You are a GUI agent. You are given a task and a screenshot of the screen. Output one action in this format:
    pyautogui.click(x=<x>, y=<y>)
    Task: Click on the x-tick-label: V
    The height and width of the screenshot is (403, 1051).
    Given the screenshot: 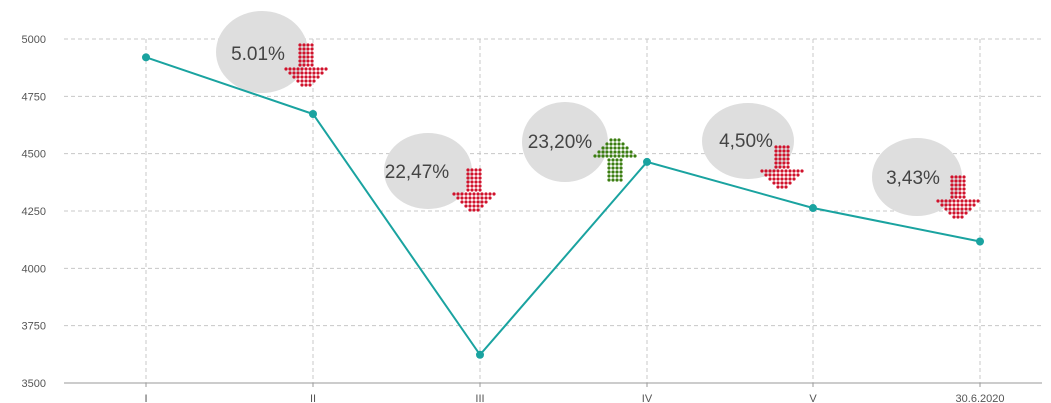 What is the action you would take?
    pyautogui.click(x=813, y=398)
    